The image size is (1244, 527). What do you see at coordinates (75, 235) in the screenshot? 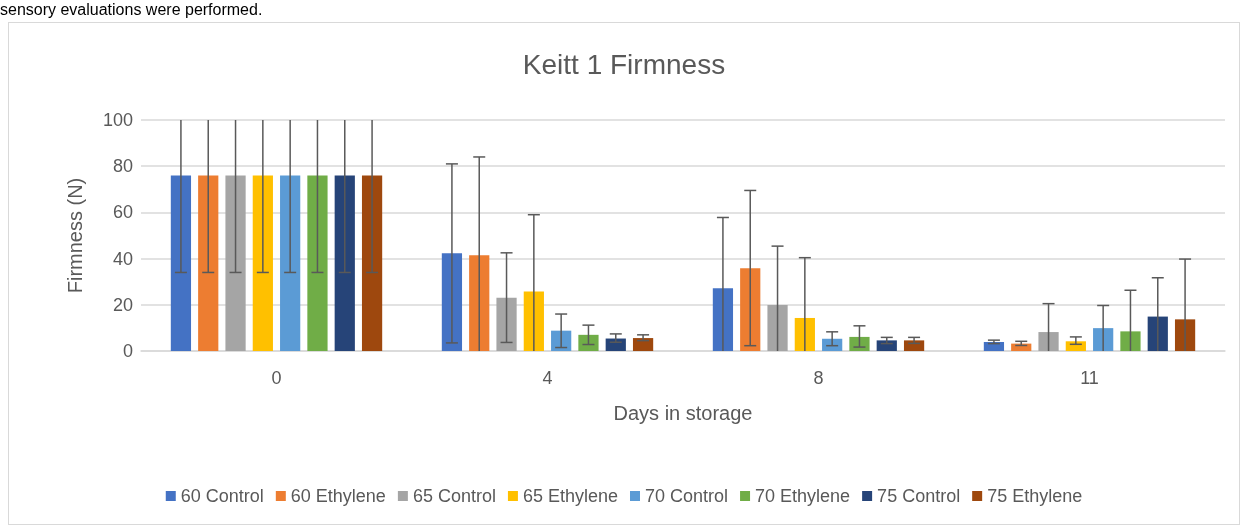
I see `y-axis-title: Firmness (N)` at bounding box center [75, 235].